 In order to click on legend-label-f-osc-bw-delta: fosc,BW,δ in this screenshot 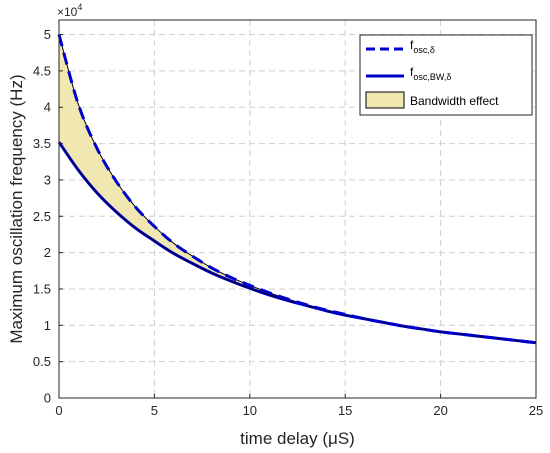, I will do `click(430, 73)`.